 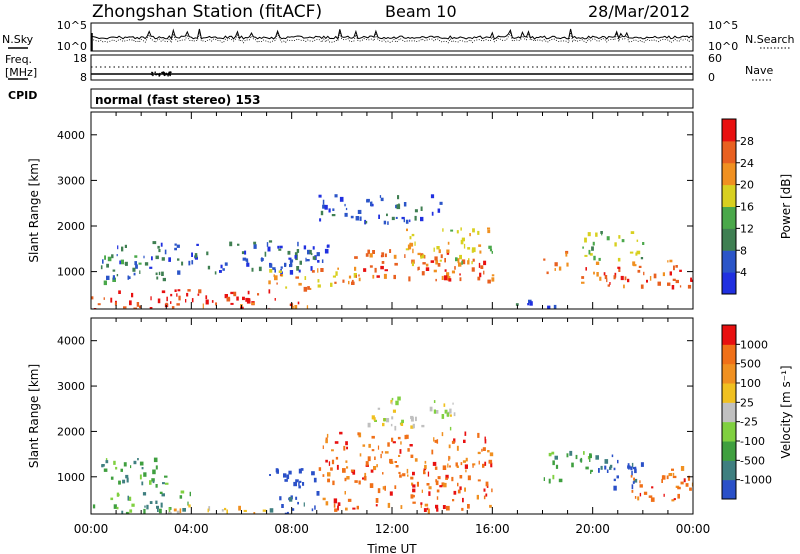 What do you see at coordinates (492, 529) in the screenshot?
I see `time-tick-label: 16:00` at bounding box center [492, 529].